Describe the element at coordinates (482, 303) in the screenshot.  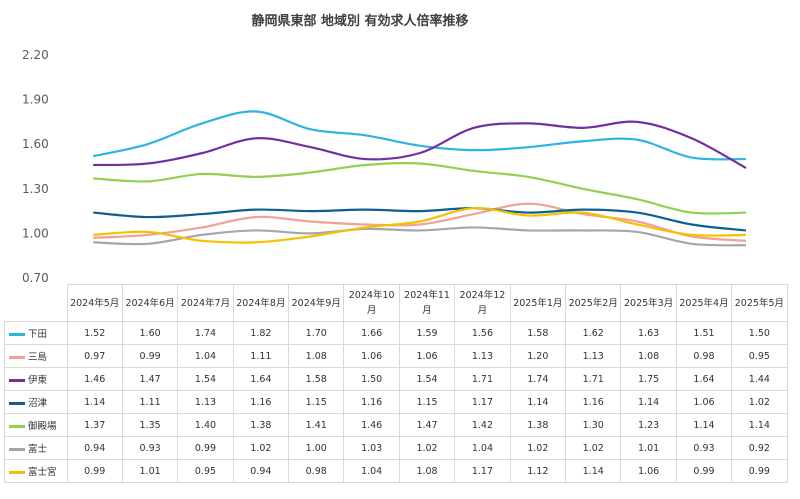
I see `category-header: 2024年12月` at that location.